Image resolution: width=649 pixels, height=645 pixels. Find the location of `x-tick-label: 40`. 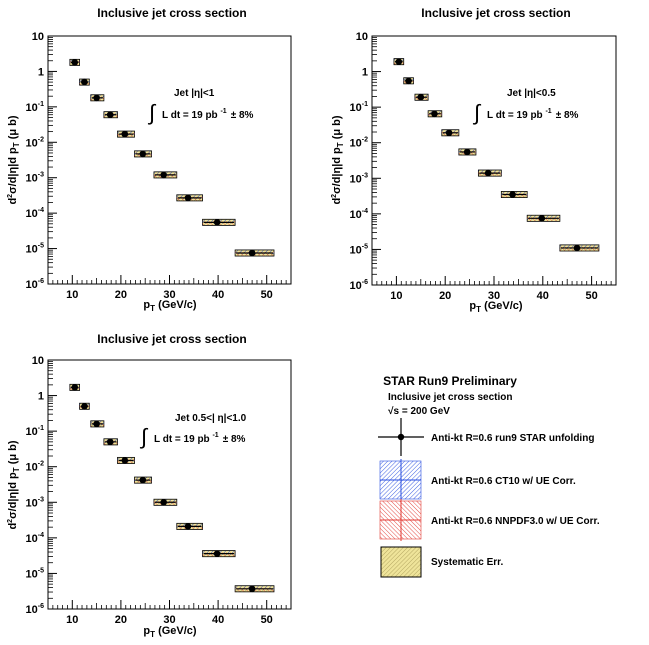

x-tick-label: 40 is located at coordinates (543, 296).